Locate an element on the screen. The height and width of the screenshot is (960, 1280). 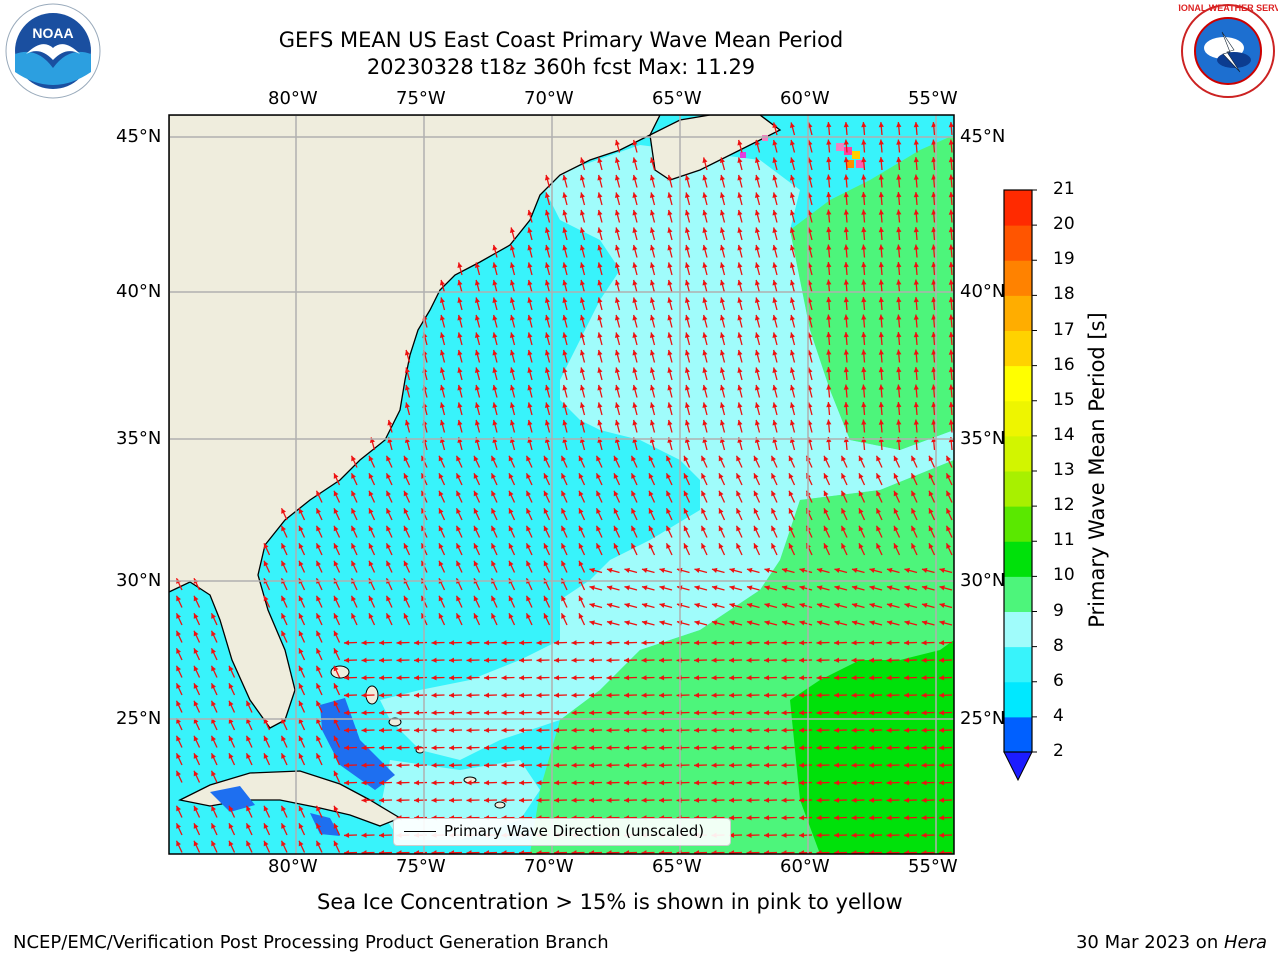
colorbar-tick-label: 12 is located at coordinates (1064, 505).